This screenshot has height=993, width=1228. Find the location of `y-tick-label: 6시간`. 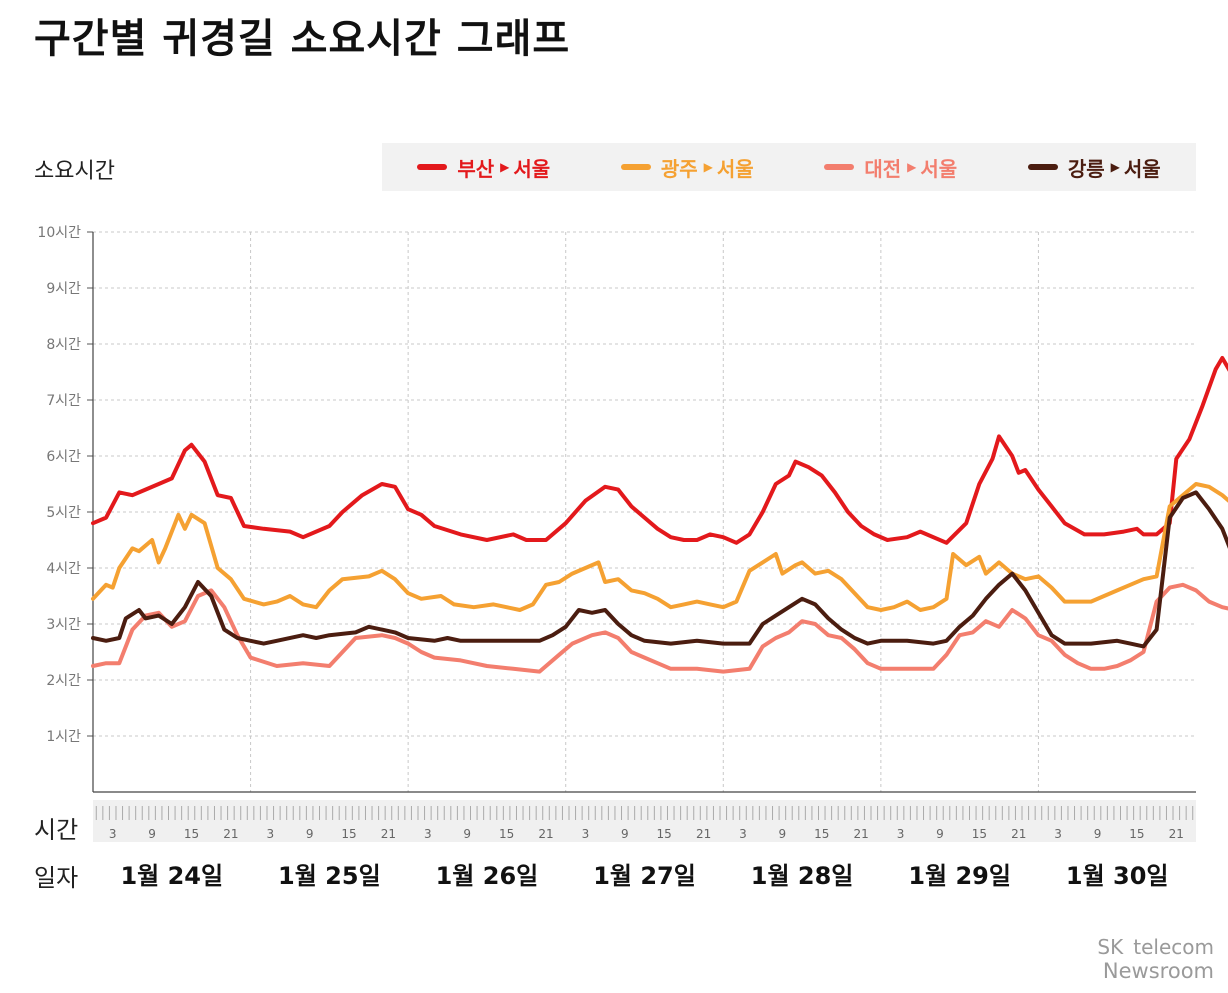

y-tick-label: 6시간 is located at coordinates (63, 457).